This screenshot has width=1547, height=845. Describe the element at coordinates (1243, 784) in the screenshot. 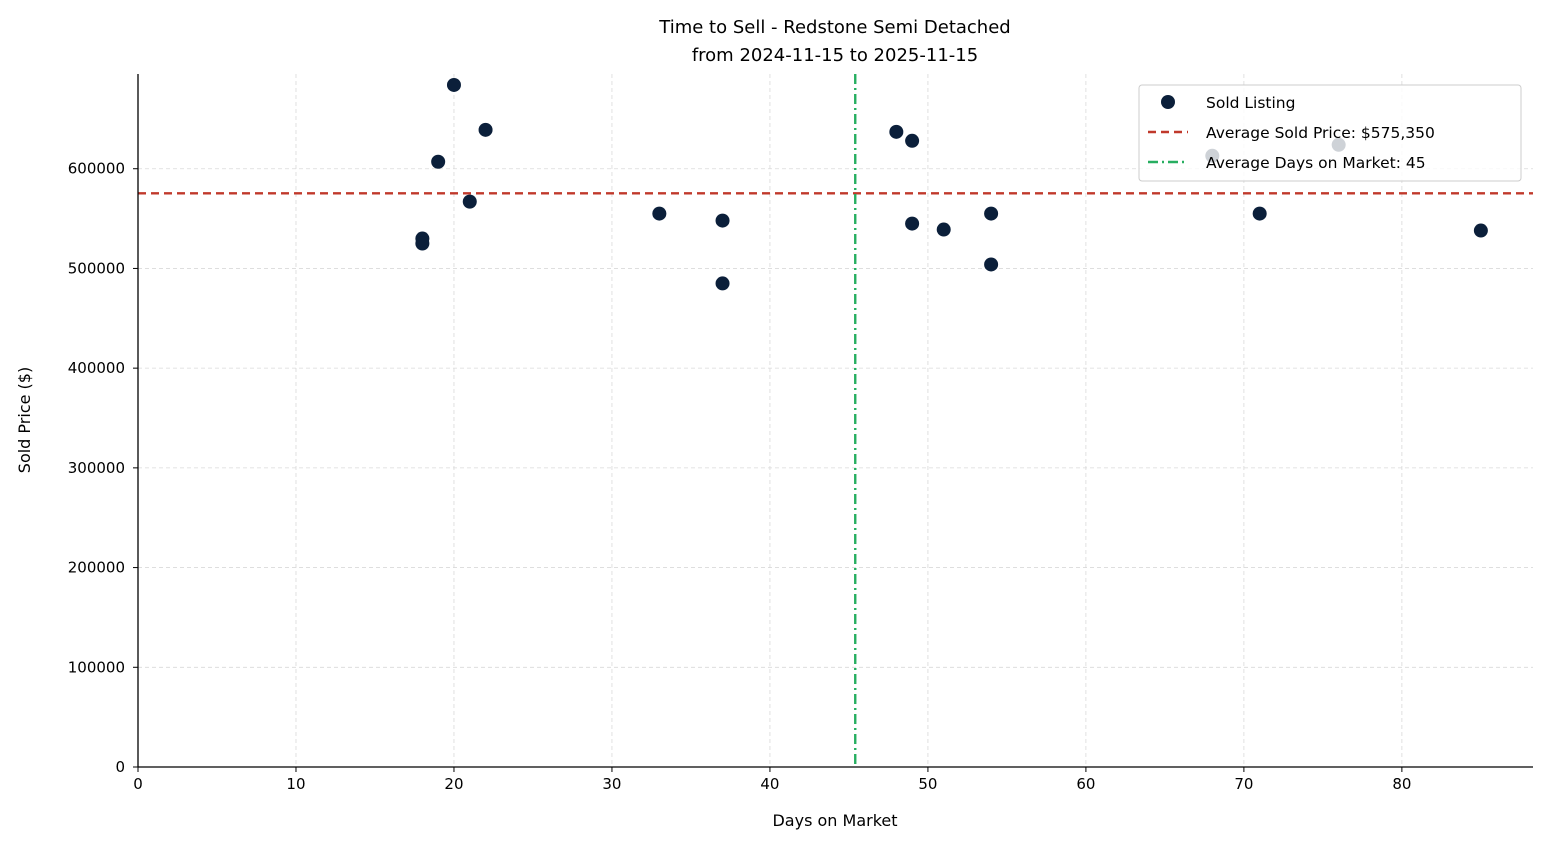

I see `x-tick-label: 70` at that location.